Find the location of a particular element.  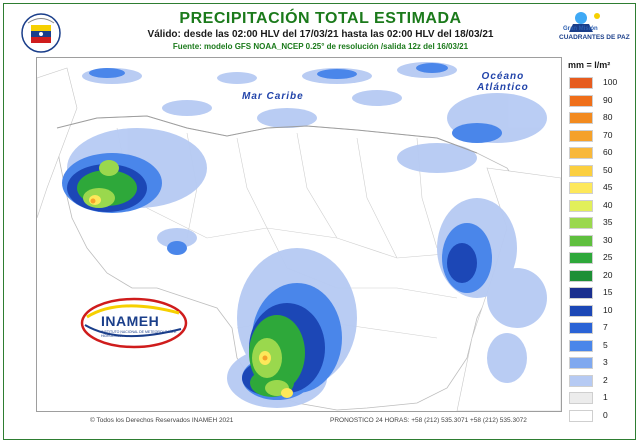

legend-title: mm = l/m² is located at coordinates (589, 65).